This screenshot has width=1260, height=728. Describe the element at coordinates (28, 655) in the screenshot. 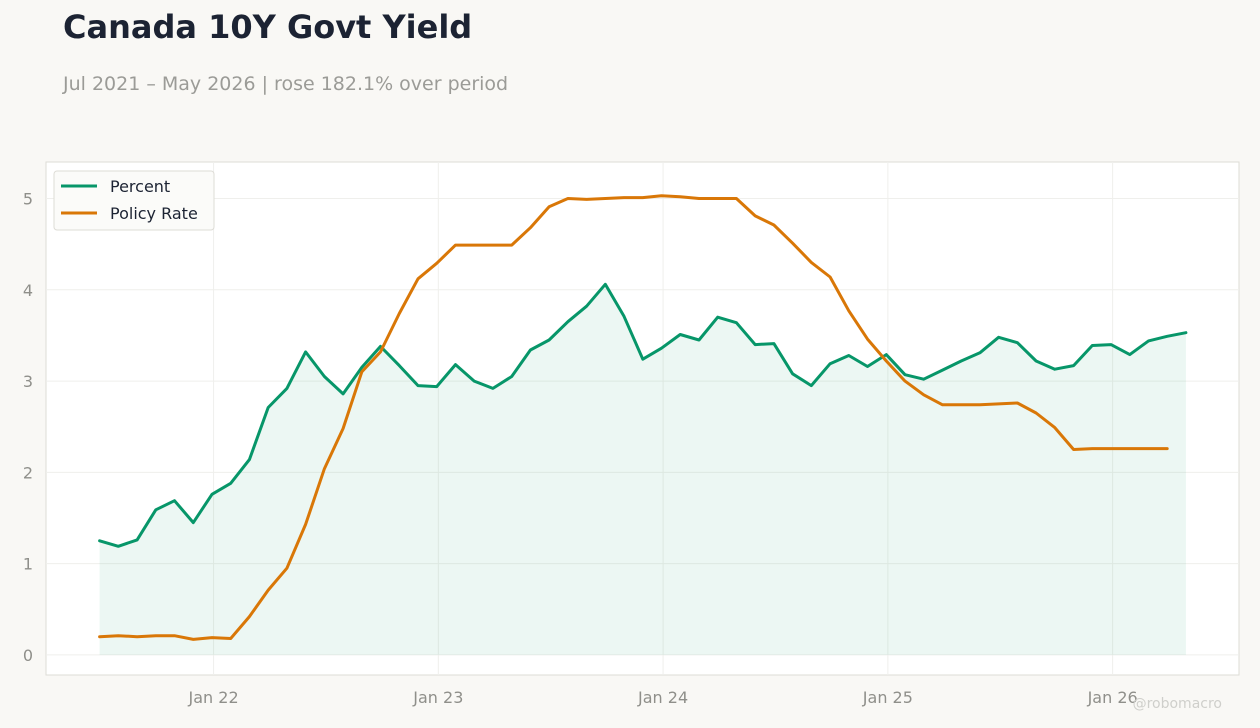

I see `y-tick-label: 0` at that location.